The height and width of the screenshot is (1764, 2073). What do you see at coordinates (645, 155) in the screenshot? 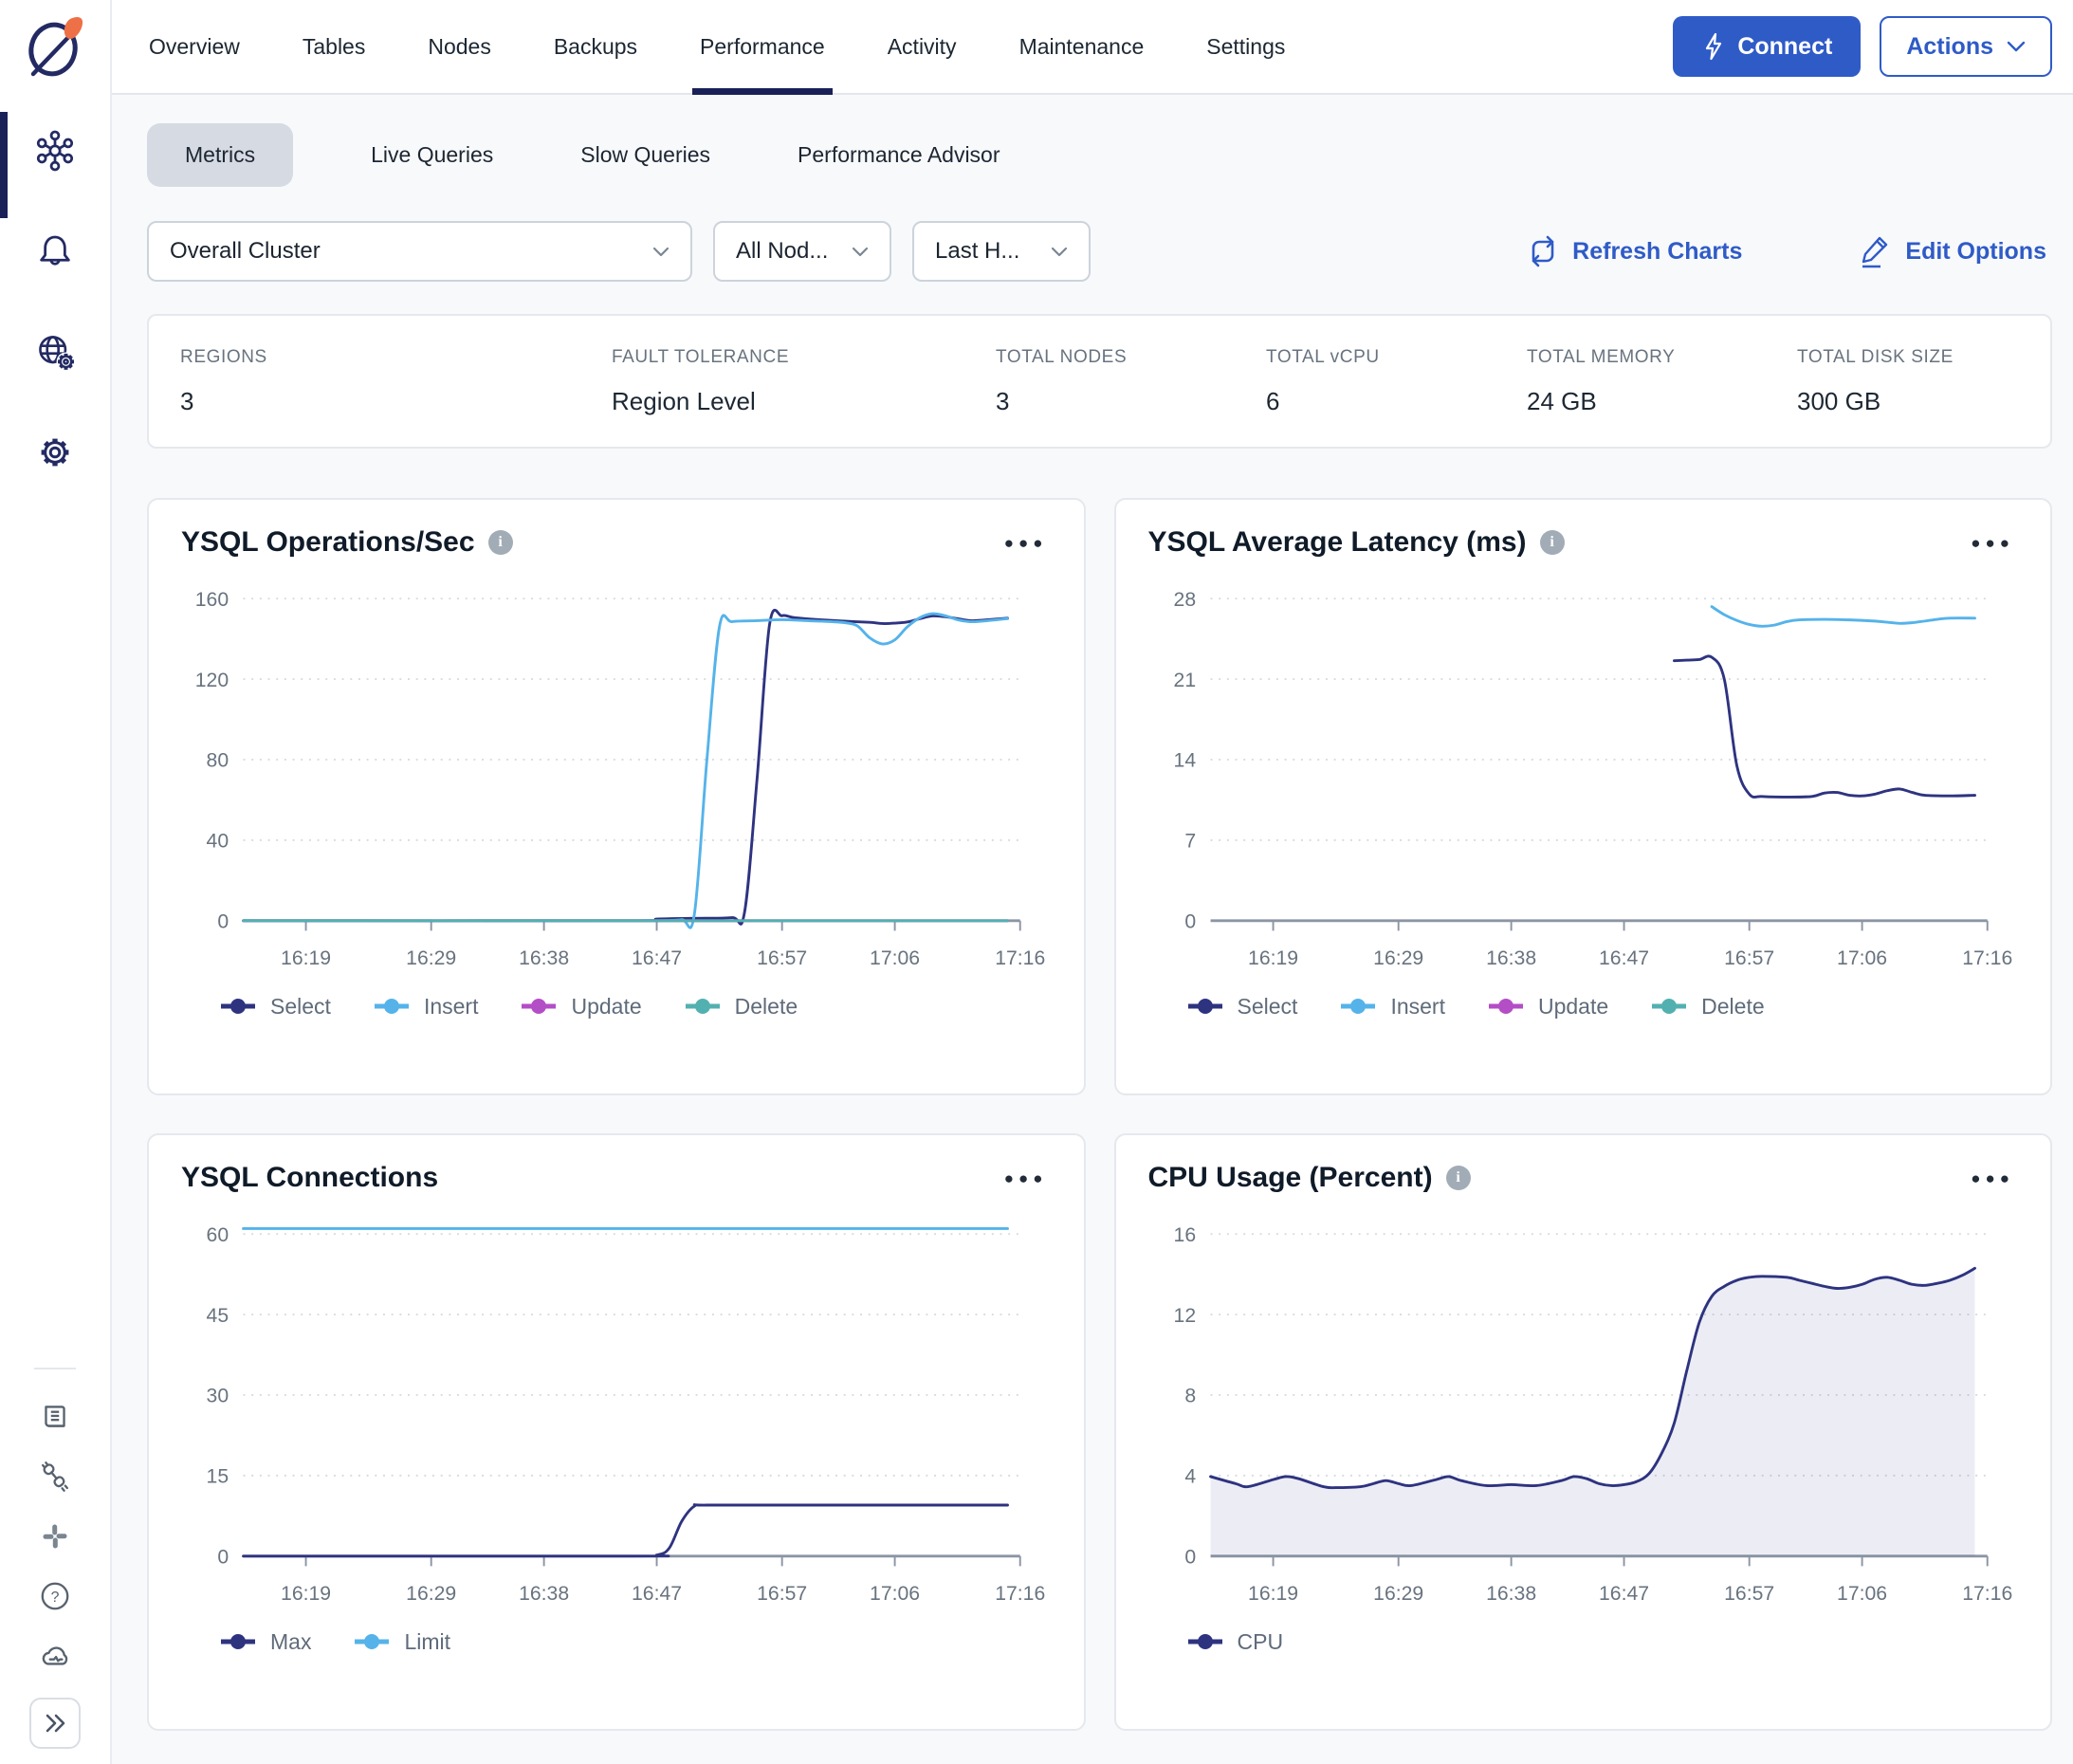
I see `subtab-slow-queries: Slow Queries` at bounding box center [645, 155].